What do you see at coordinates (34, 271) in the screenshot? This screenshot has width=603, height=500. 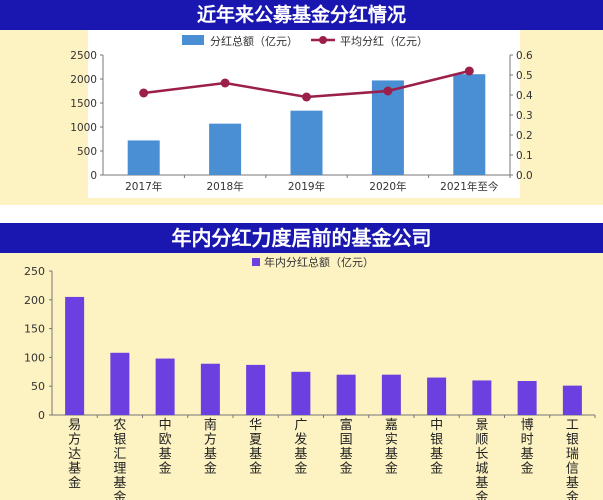 I see `chart2-y-tick-label: 250` at bounding box center [34, 271].